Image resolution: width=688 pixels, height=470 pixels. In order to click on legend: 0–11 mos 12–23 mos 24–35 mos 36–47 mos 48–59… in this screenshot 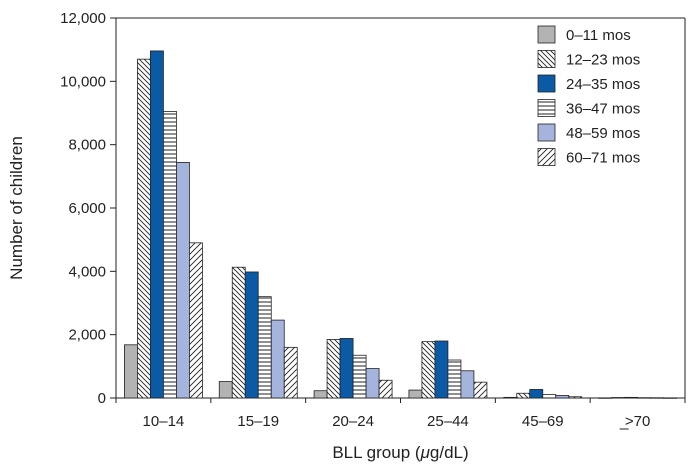, I will do `click(588, 96)`.